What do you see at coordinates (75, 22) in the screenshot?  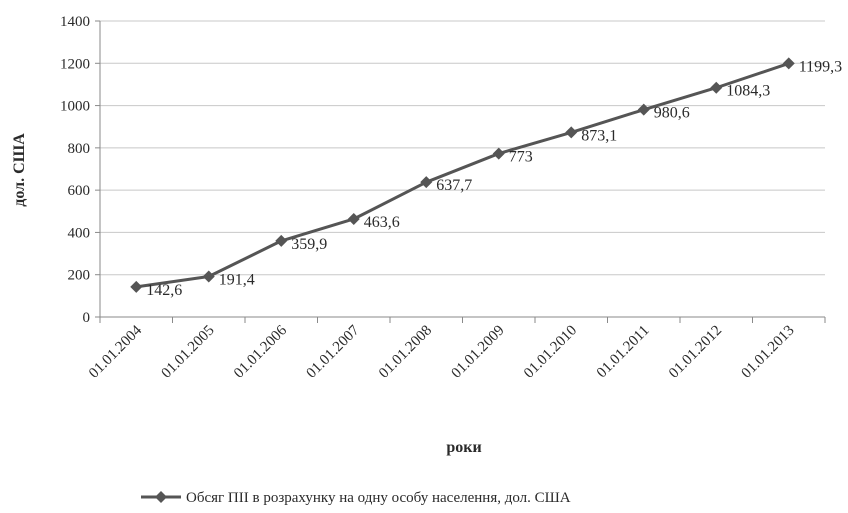 I see `y-tick-label: 1400` at bounding box center [75, 22].